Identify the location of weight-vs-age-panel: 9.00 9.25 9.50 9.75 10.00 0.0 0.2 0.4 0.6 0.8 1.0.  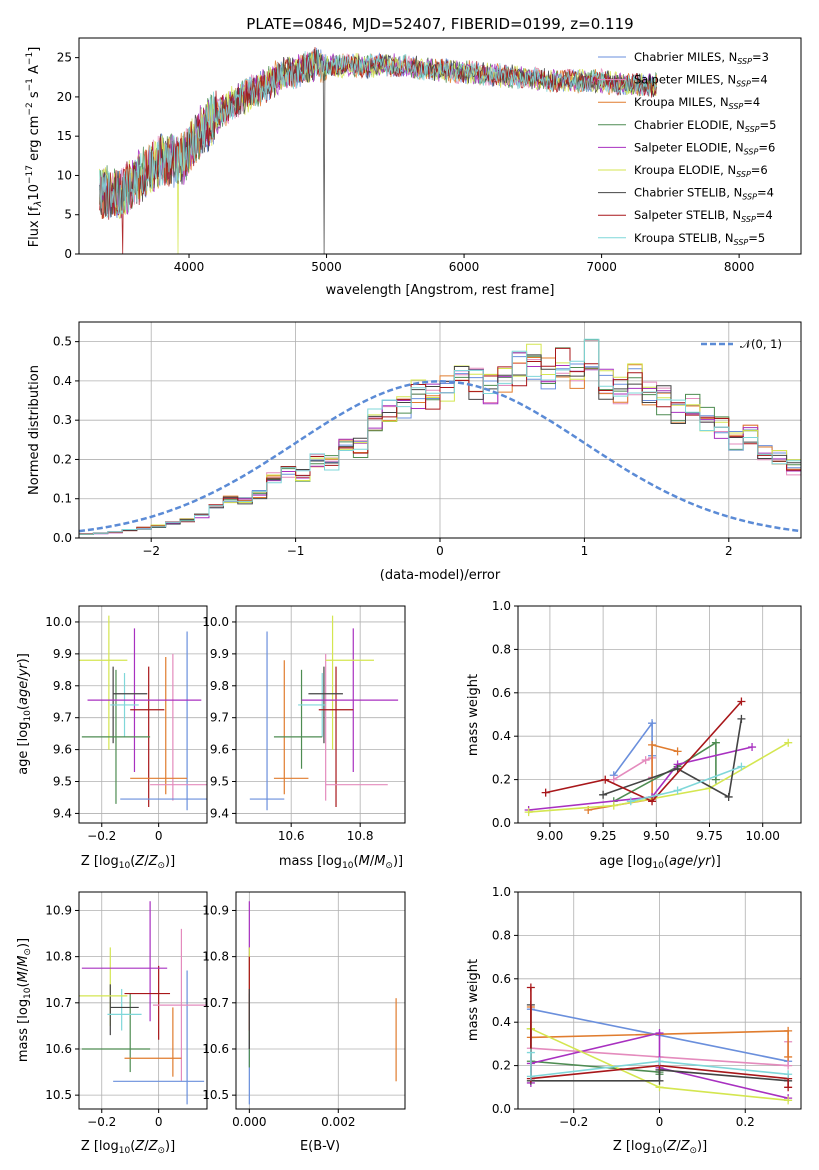
(647, 721).